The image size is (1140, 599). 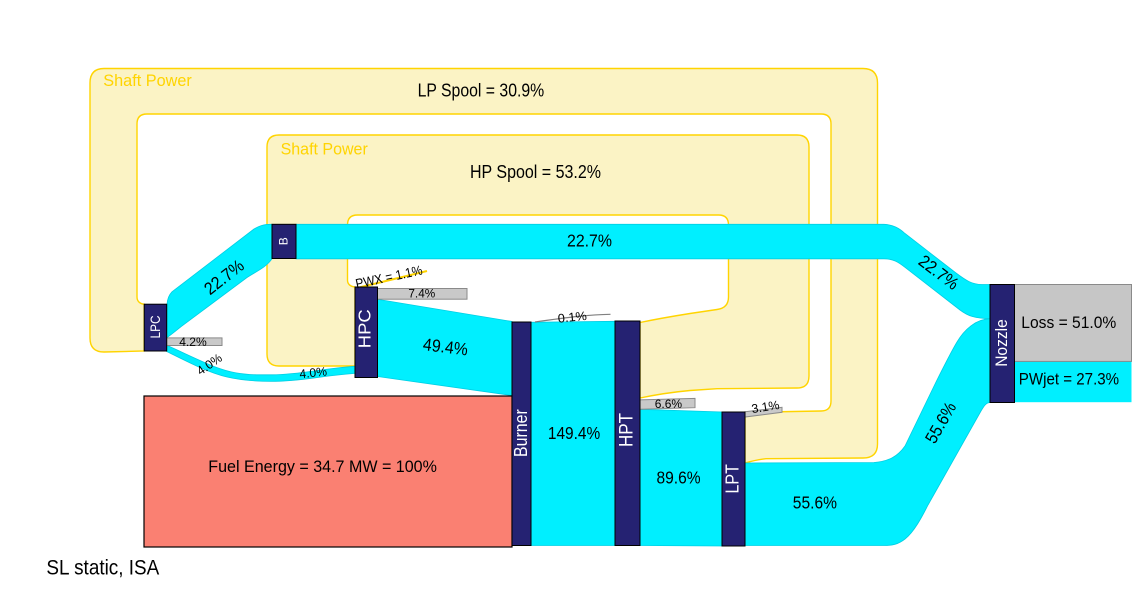 I want to click on svg-text: 7.4%, so click(x=421, y=294).